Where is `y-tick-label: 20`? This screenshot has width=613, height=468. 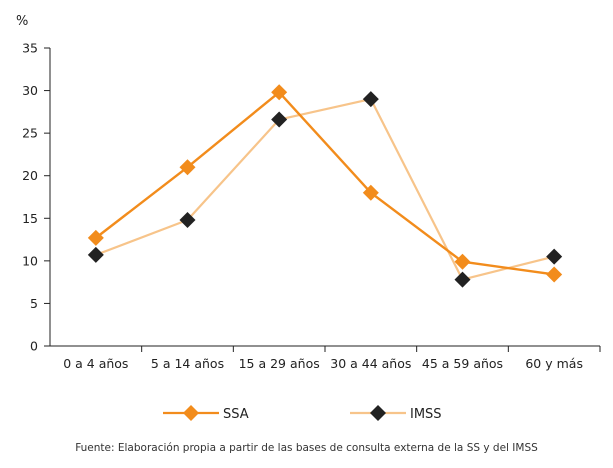 y-tick-label: 20 is located at coordinates (30, 175).